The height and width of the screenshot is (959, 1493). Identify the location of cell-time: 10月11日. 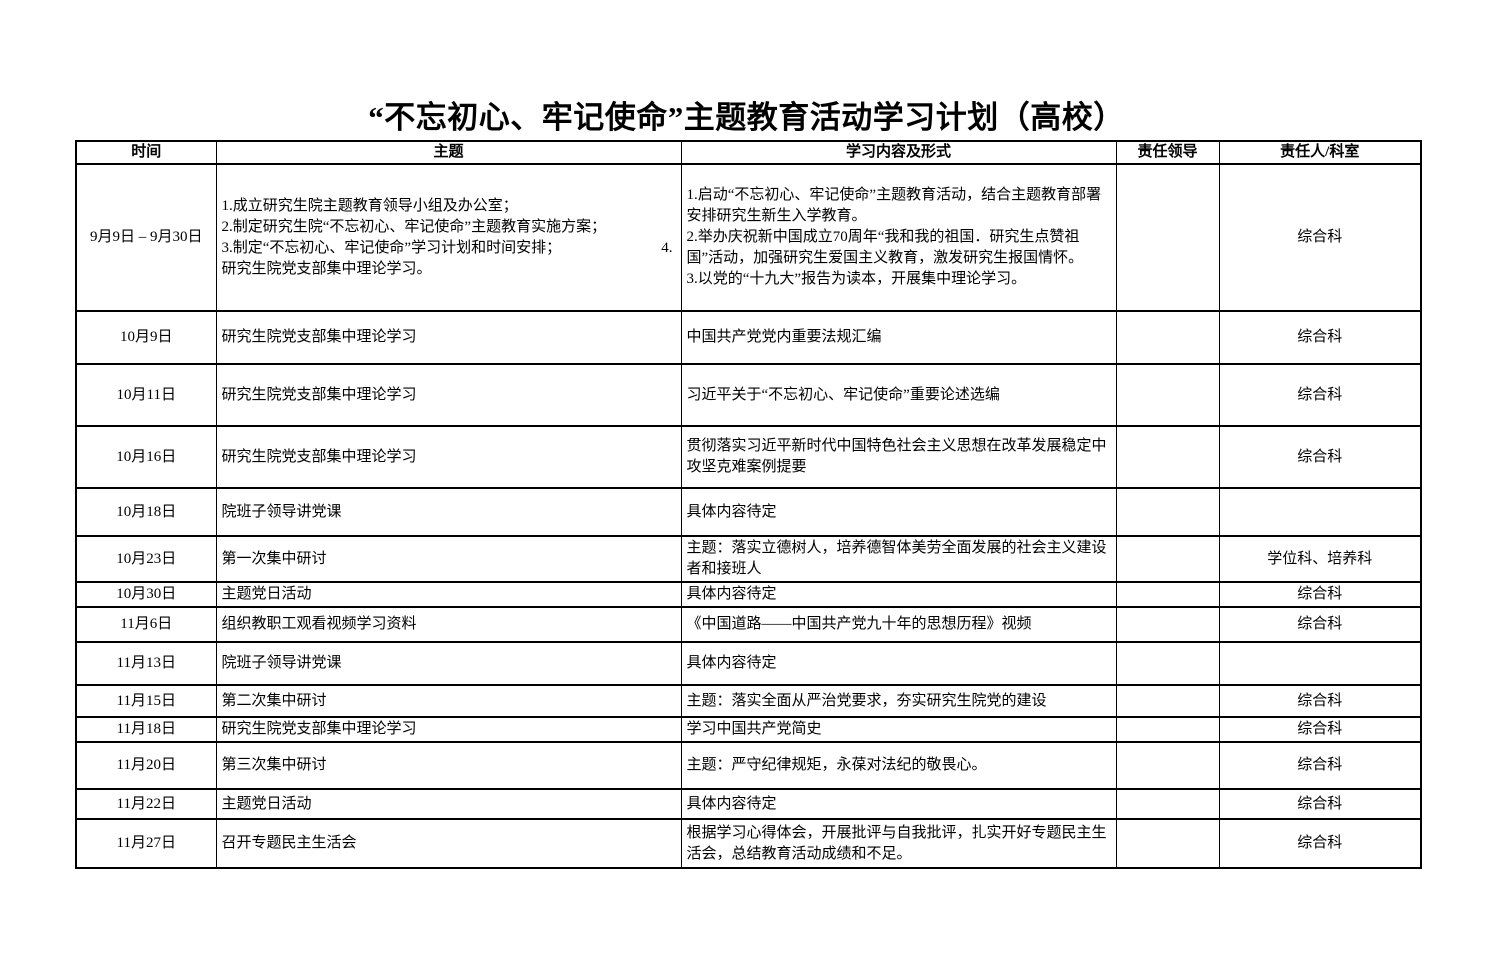
(146, 395).